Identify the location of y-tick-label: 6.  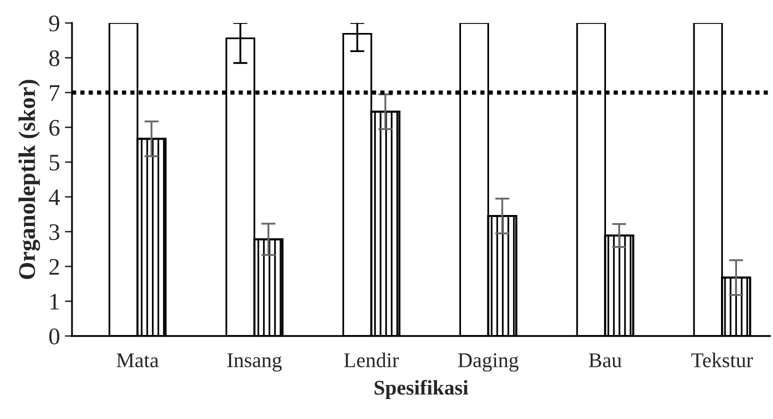
(54, 128).